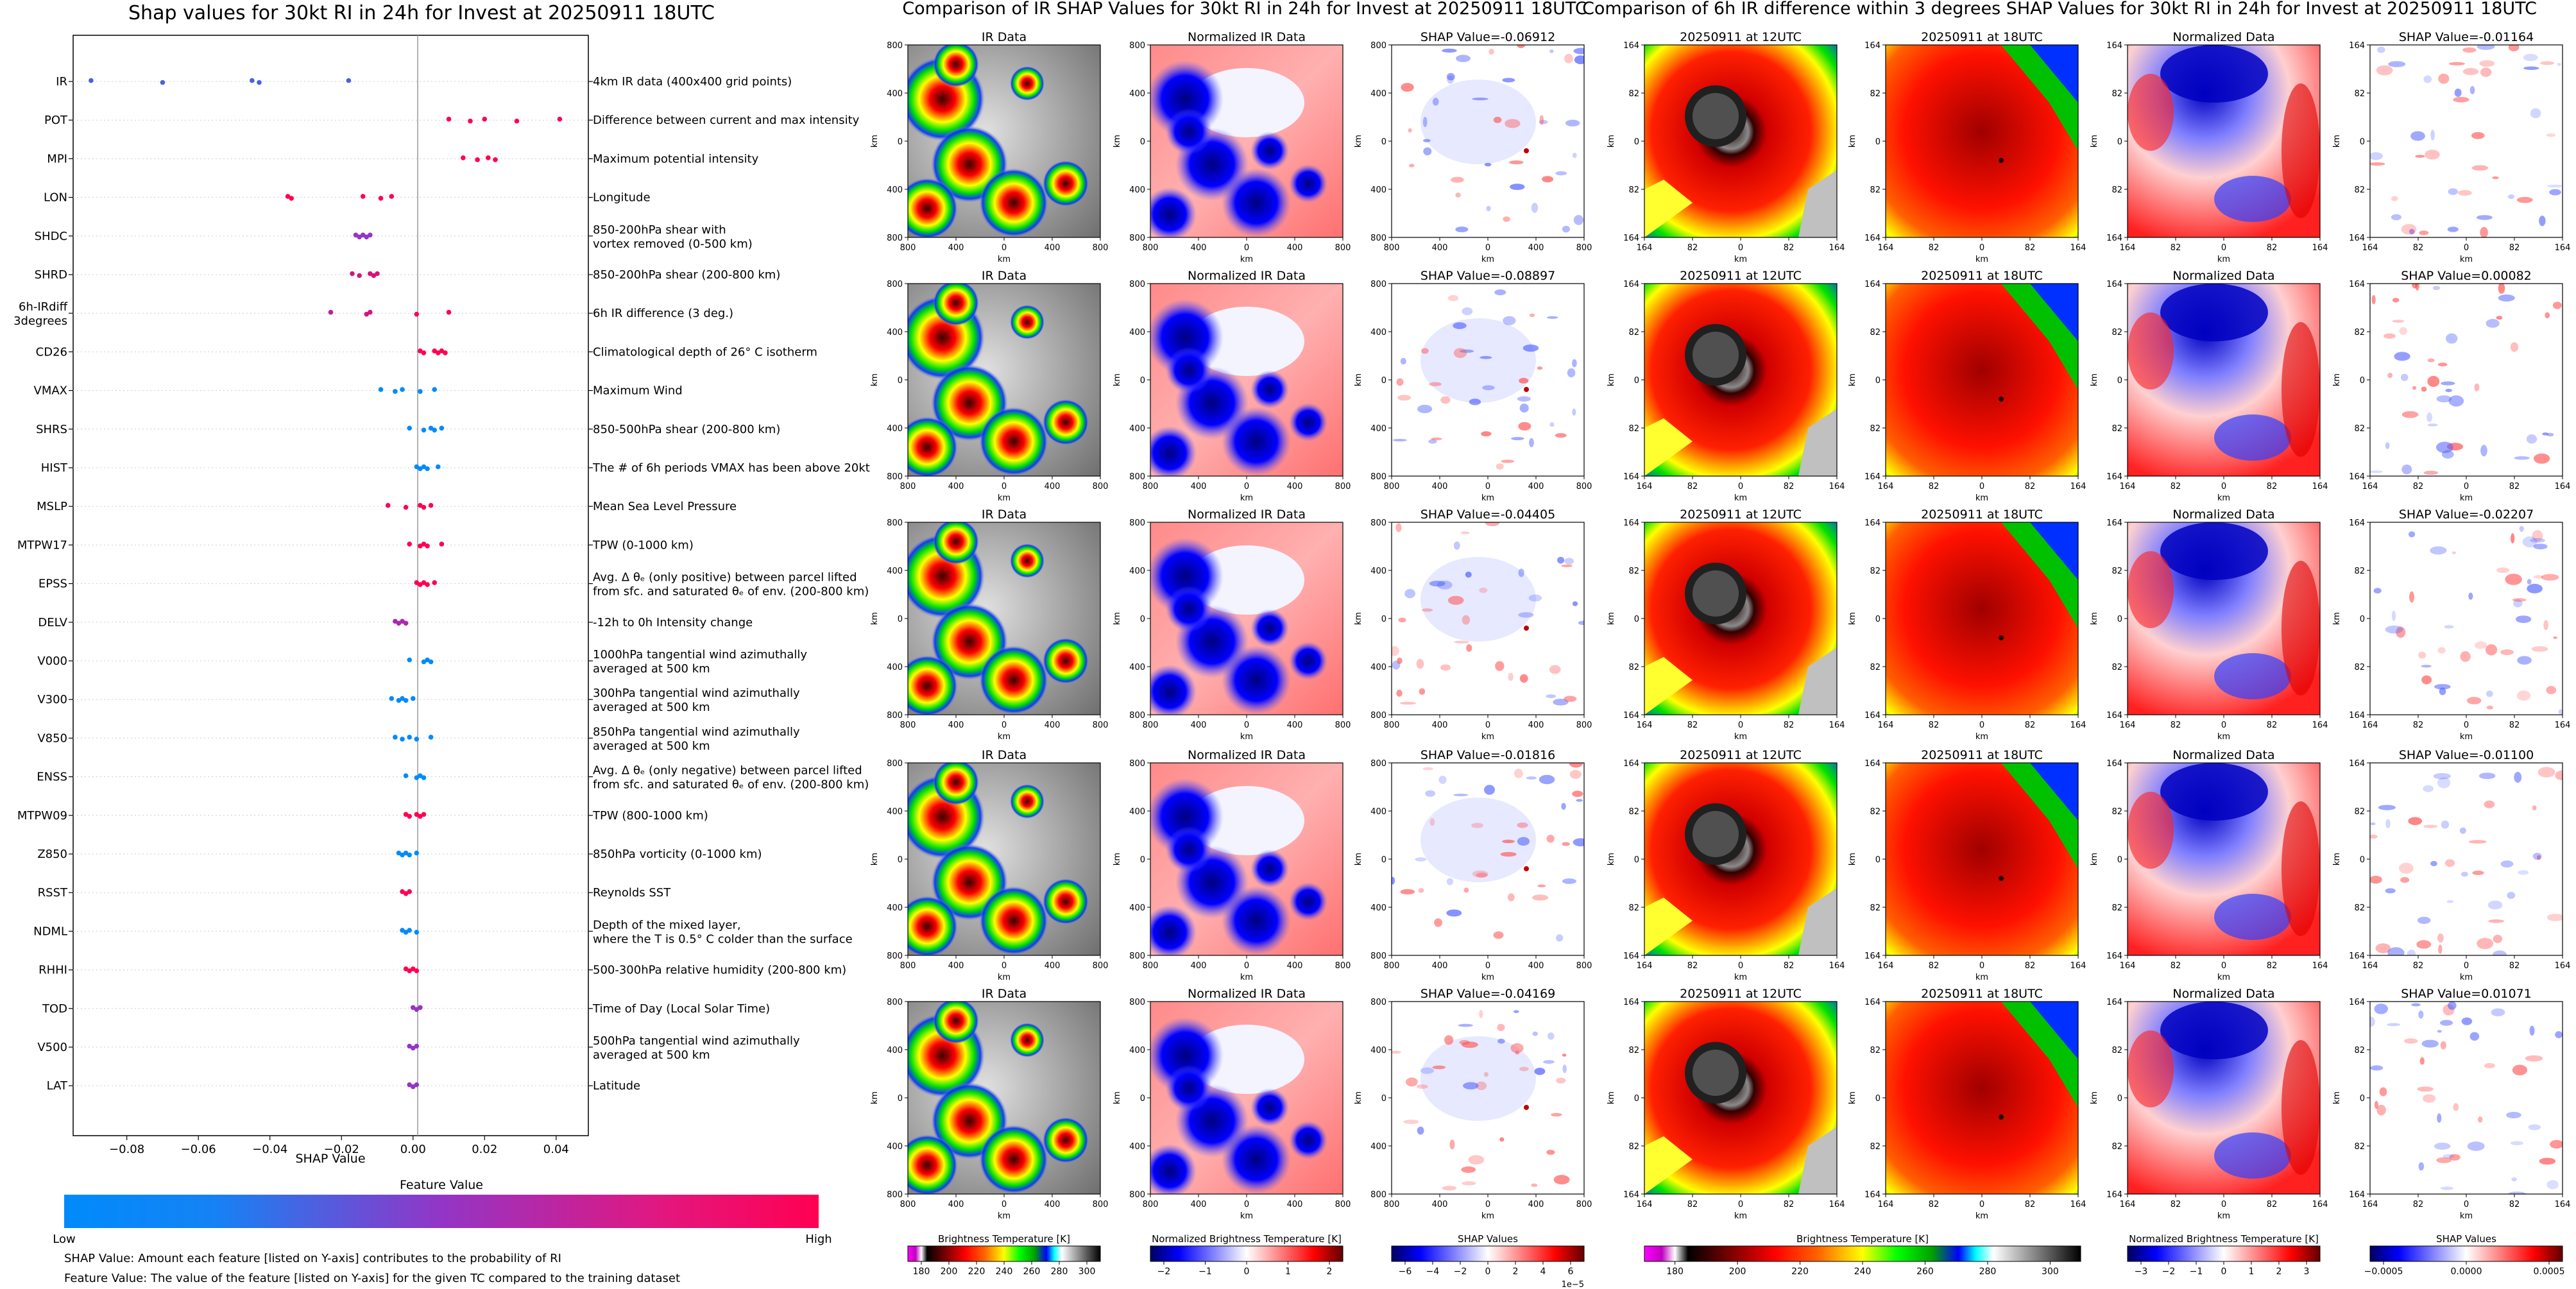  I want to click on feature-code-label: SHDC, so click(51, 236).